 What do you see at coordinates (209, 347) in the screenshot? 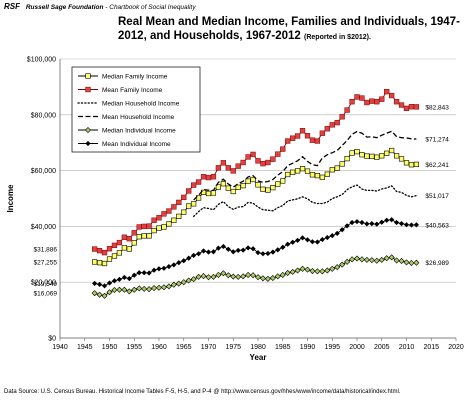
I see `x-tick-label: 1970` at bounding box center [209, 347].